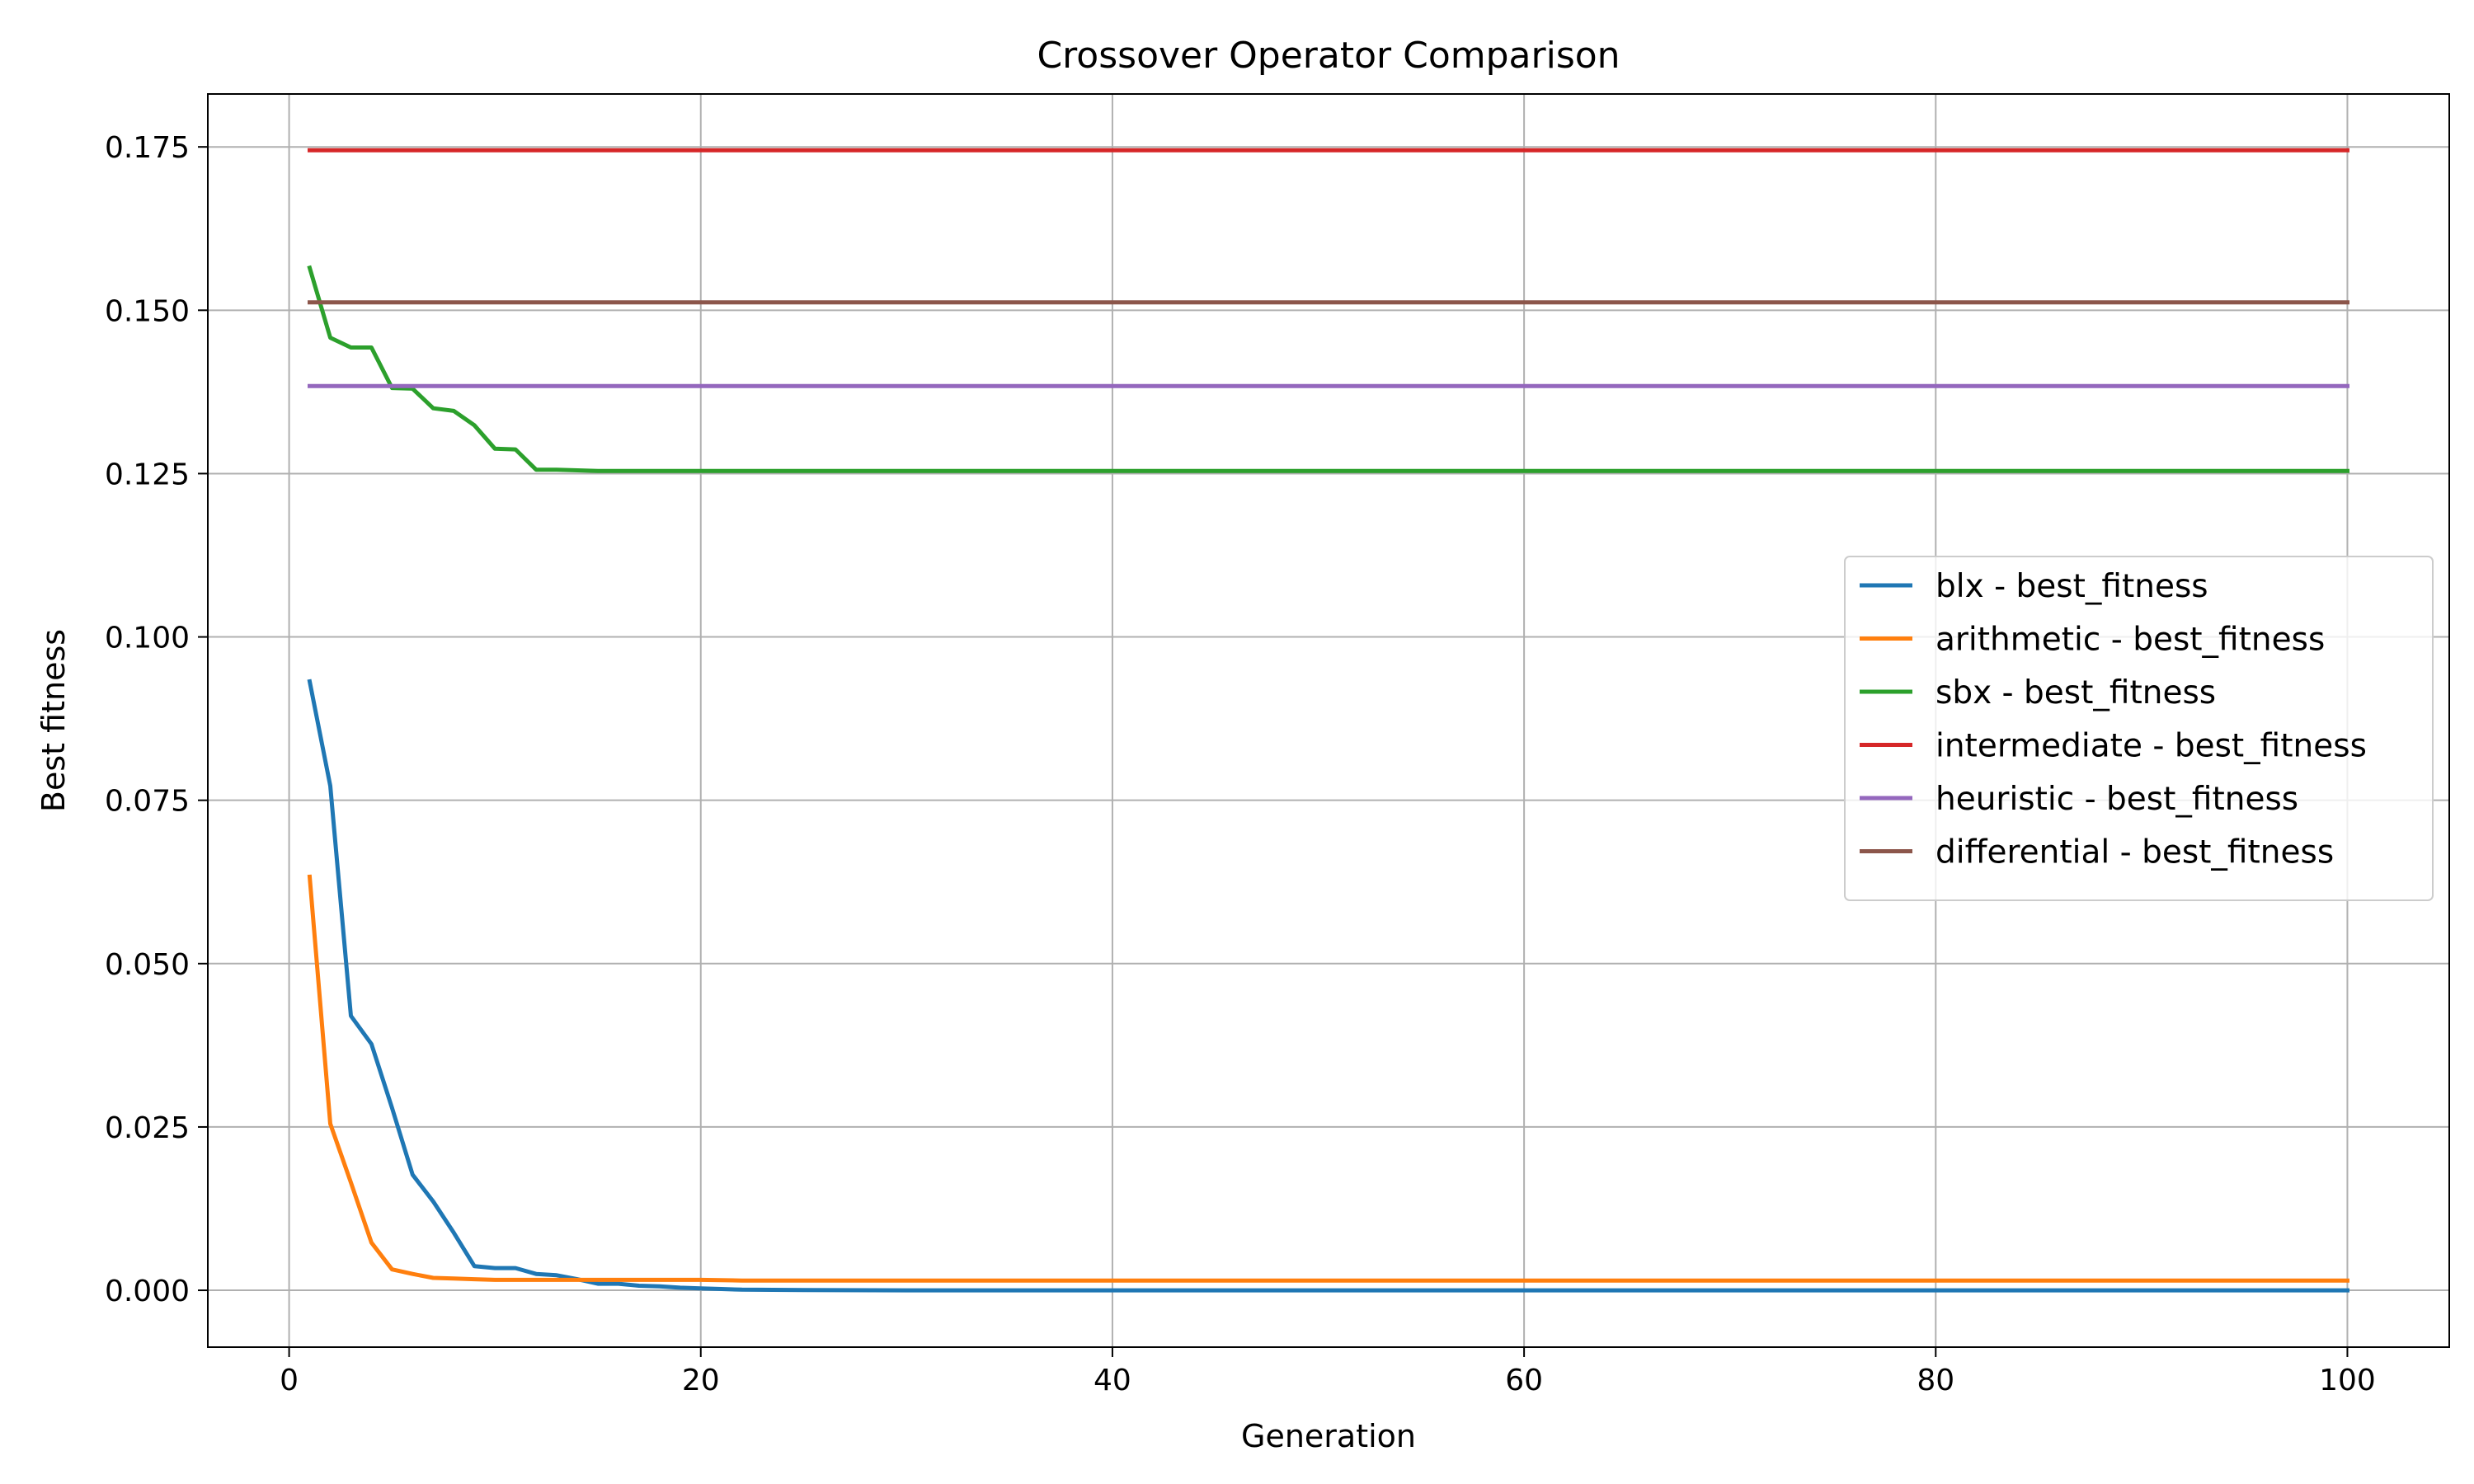 This screenshot has width=2474, height=1484. I want to click on y-axis-label: Best fitness, so click(53, 720).